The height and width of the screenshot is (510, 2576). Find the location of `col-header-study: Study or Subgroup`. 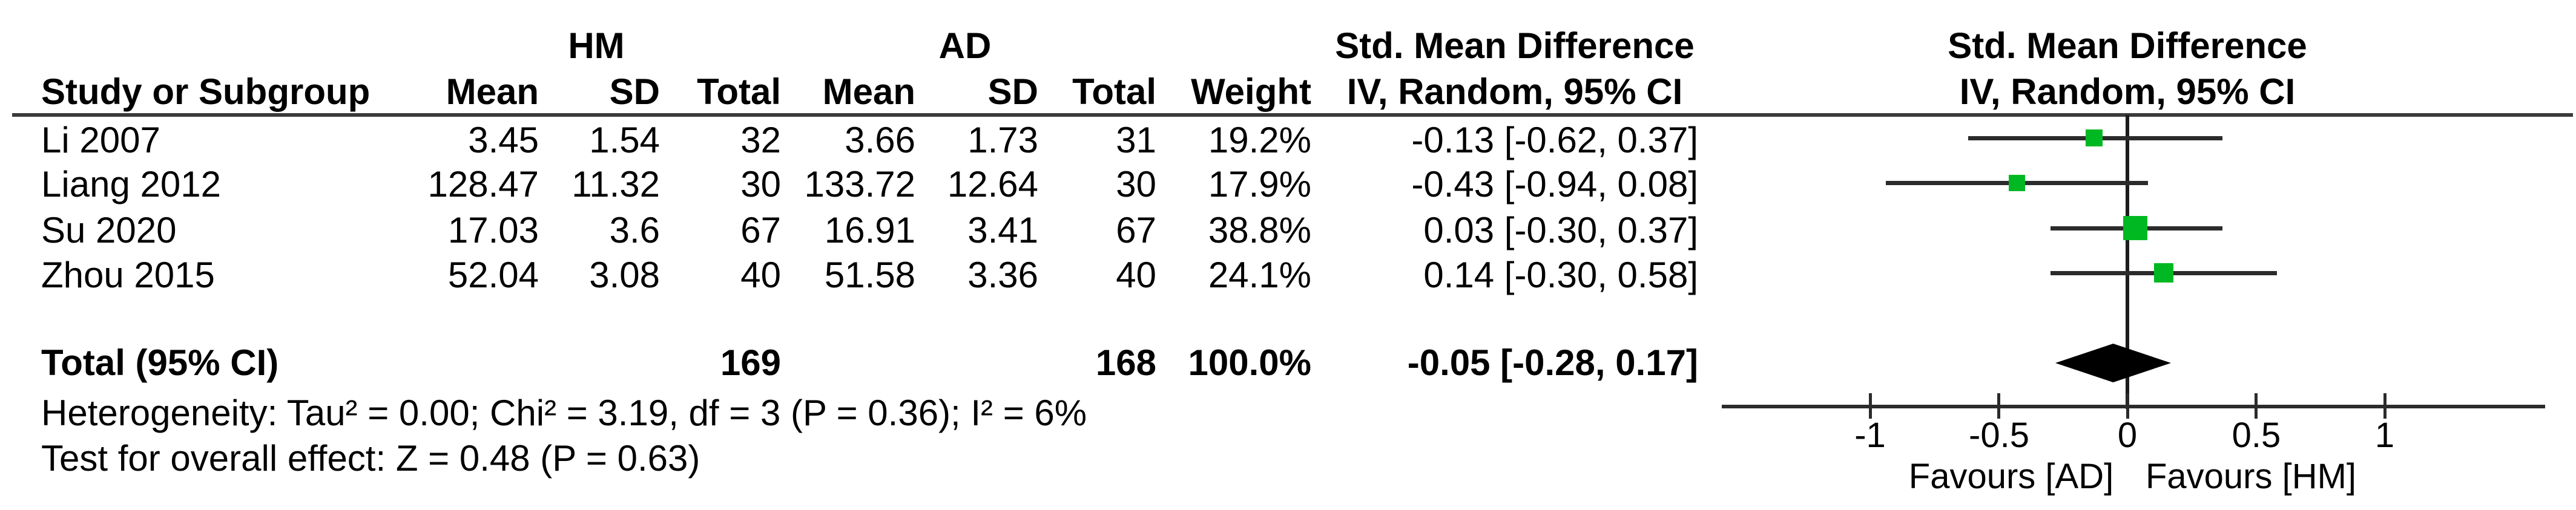

col-header-study: Study or Subgroup is located at coordinates (206, 91).